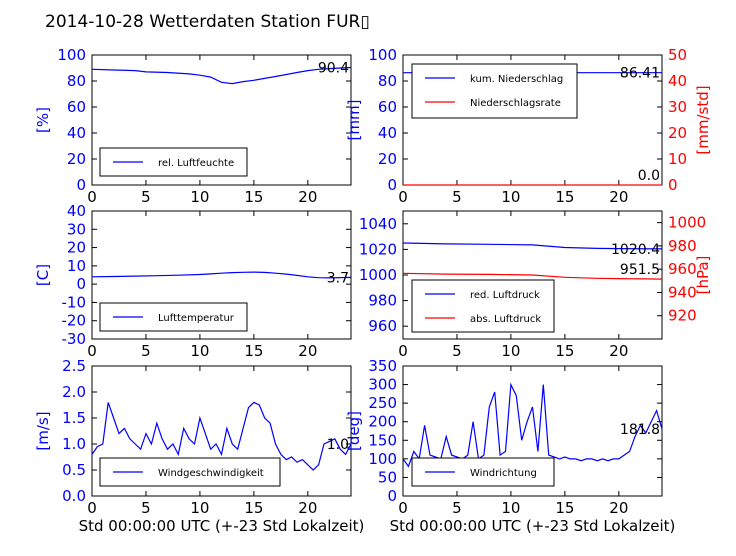 This screenshot has width=736, height=556. Describe the element at coordinates (703, 275) in the screenshot. I see `y-axis-right-label: [hPa]` at that location.